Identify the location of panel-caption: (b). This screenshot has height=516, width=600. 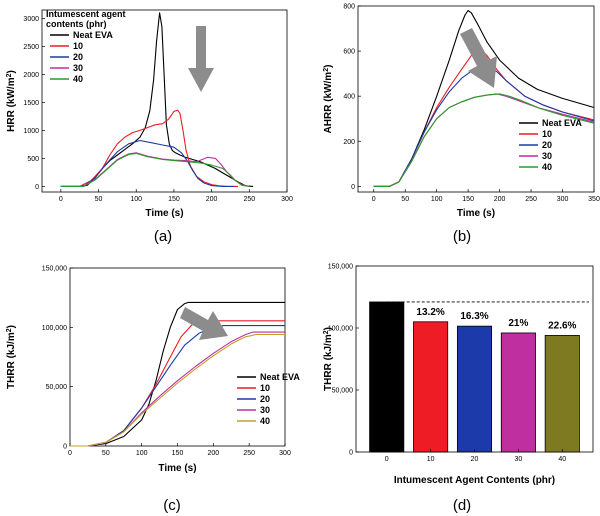
(462, 236).